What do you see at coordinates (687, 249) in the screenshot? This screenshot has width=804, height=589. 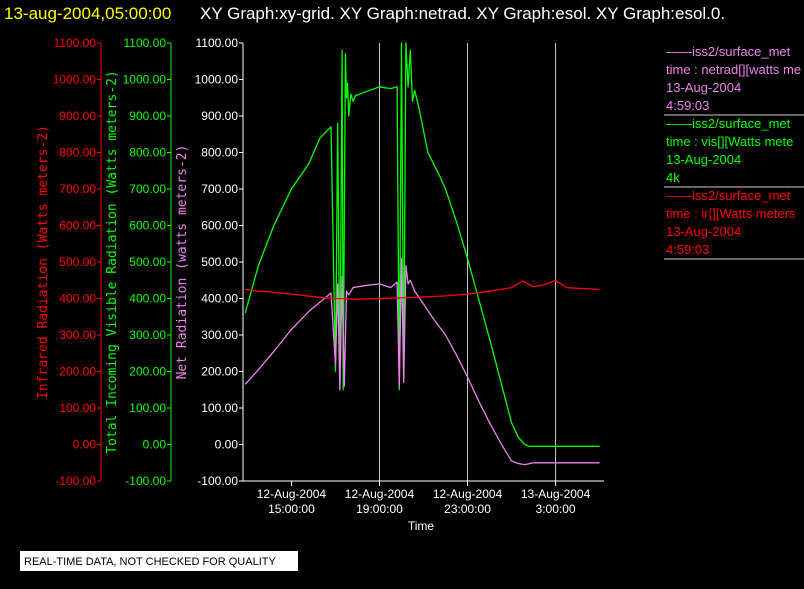 I see `legend-ir-extra: 4:59:03` at bounding box center [687, 249].